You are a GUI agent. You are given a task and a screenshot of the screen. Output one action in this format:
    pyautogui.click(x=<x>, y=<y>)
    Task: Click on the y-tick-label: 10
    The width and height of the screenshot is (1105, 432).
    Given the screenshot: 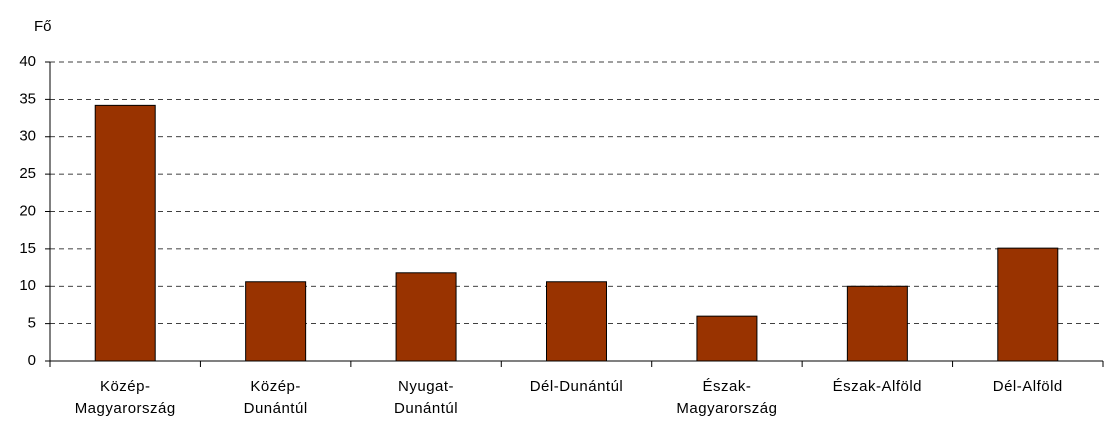 What is the action you would take?
    pyautogui.click(x=27, y=285)
    